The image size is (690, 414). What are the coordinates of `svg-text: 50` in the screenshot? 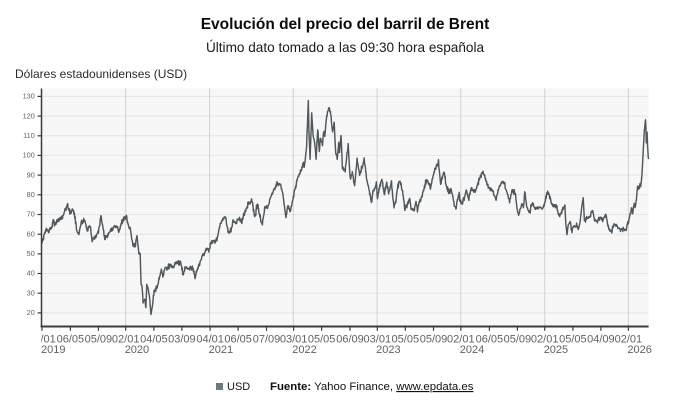 It's located at (31, 253).